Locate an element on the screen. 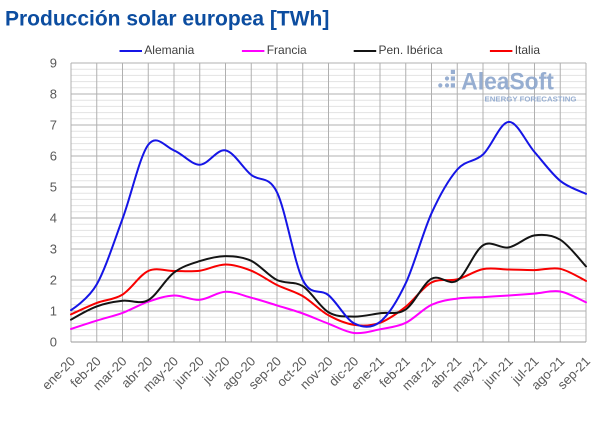  svg-text: 4 is located at coordinates (53, 218).